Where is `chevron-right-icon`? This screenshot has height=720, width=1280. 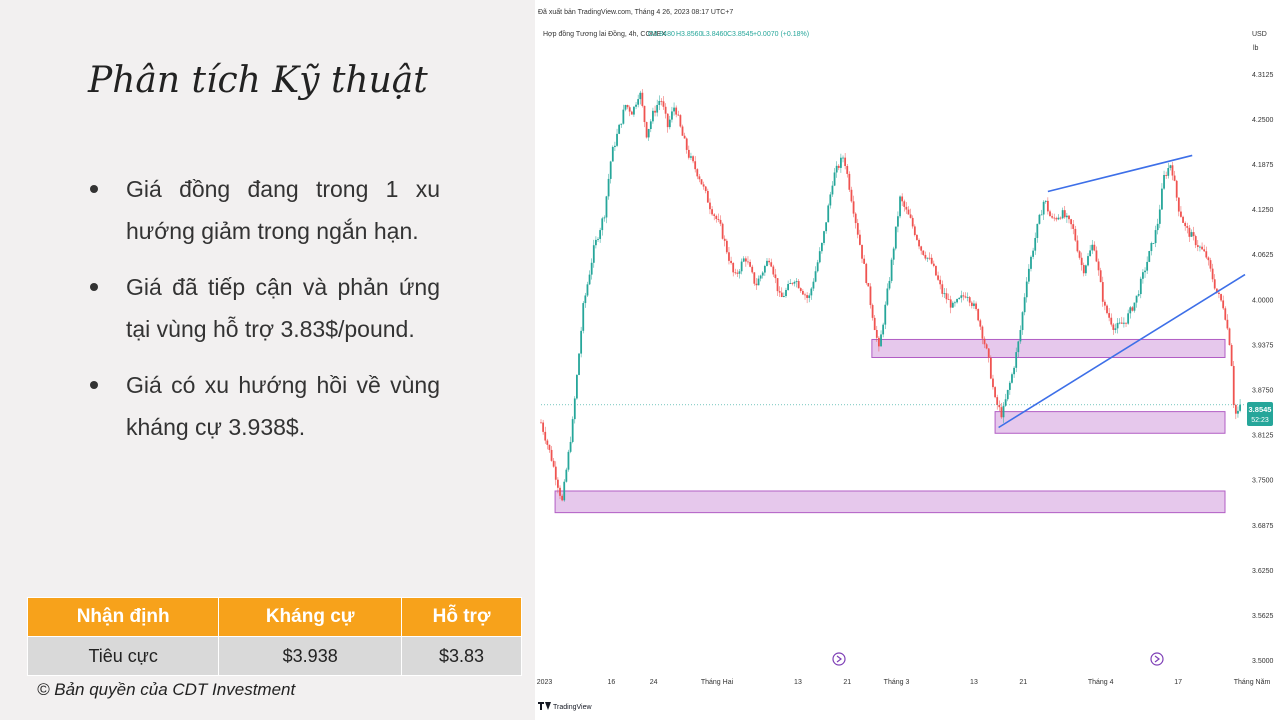
chevron-right-icon is located at coordinates (1157, 659).